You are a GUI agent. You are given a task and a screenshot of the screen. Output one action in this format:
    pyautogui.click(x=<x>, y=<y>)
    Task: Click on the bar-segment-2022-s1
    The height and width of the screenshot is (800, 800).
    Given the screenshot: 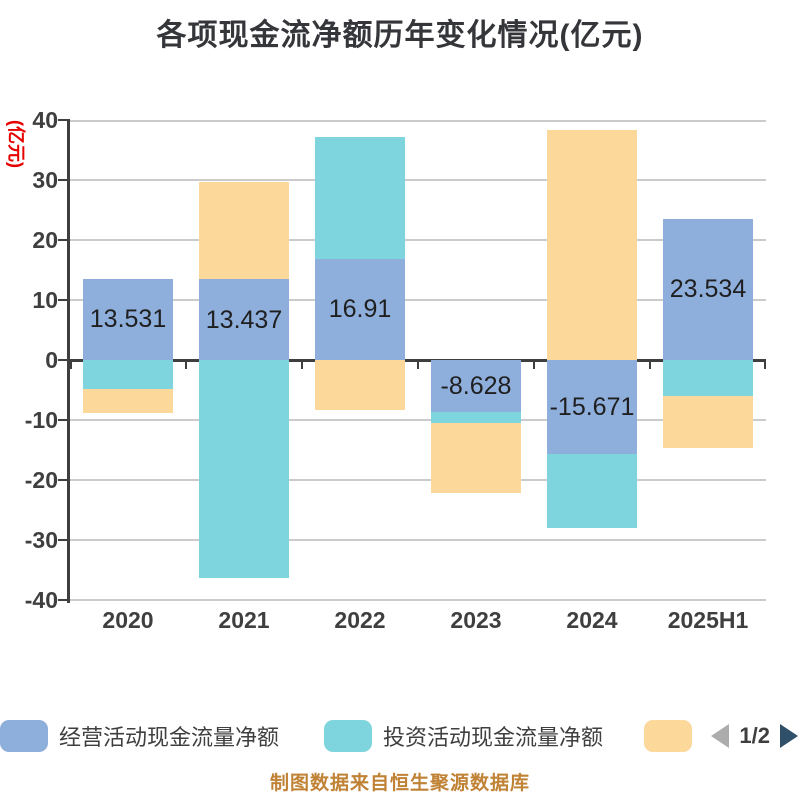 What is the action you would take?
    pyautogui.click(x=360, y=197)
    